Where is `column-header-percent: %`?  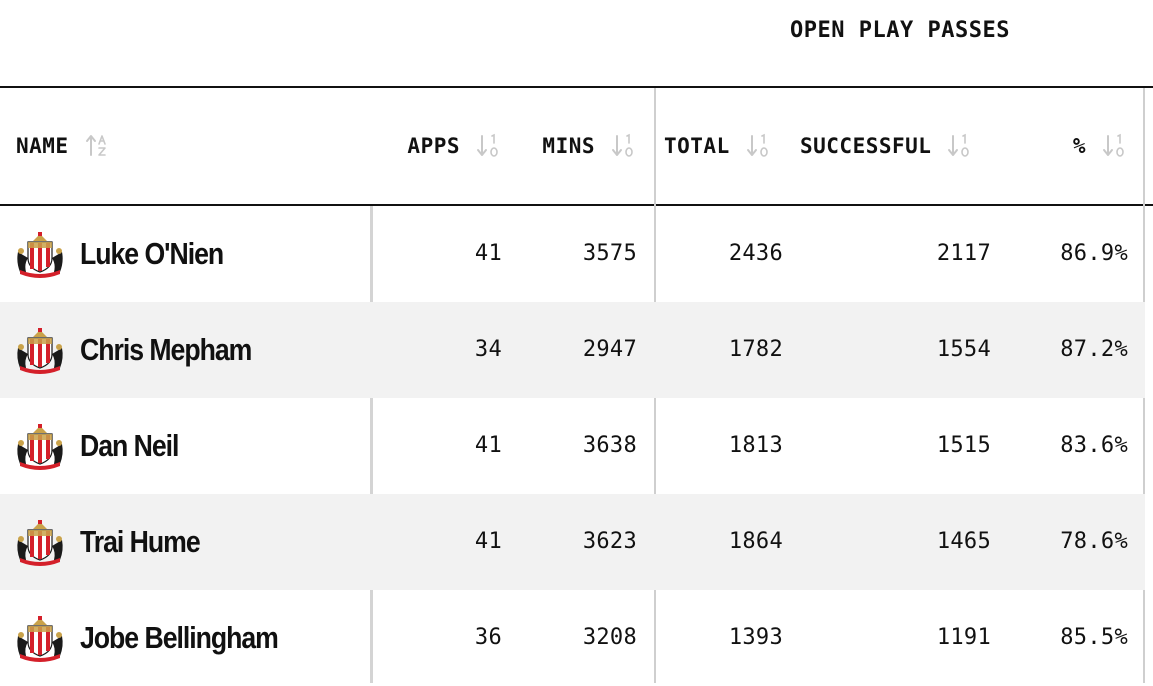 column-header-percent: % is located at coordinates (1064, 146).